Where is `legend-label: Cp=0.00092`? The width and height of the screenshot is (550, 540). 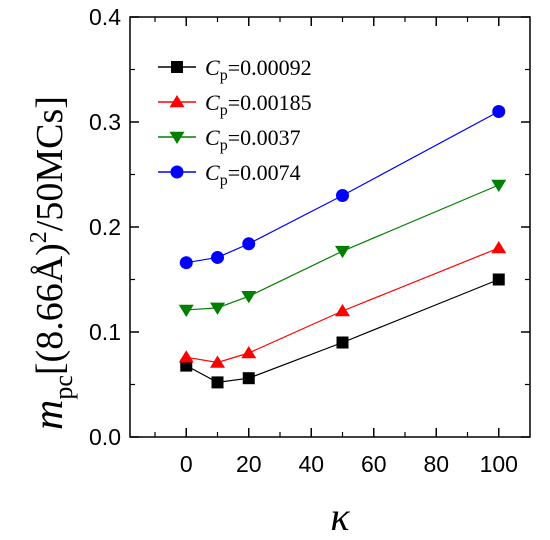 legend-label: Cp=0.00092 is located at coordinates (258, 69).